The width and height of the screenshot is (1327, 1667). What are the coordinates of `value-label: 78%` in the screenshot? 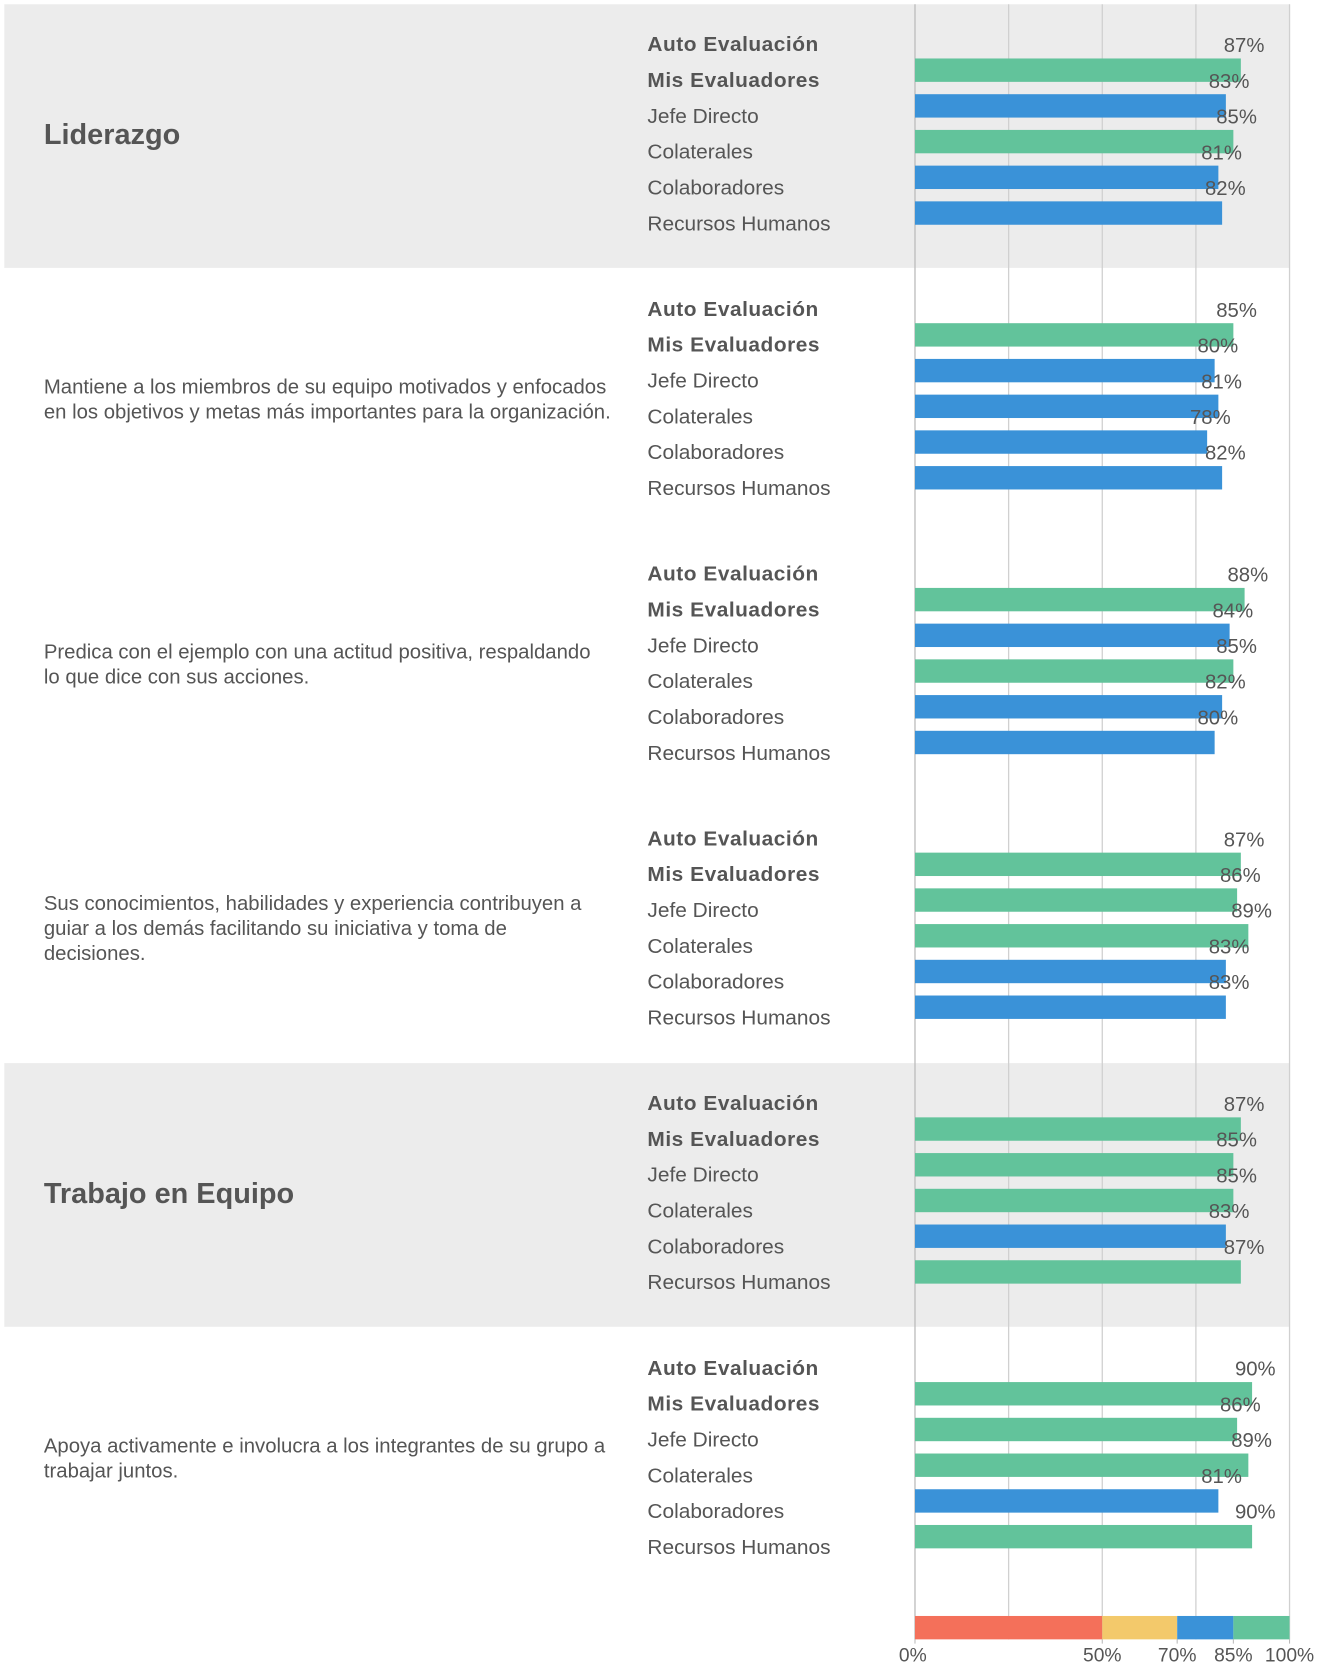 It's located at (1210, 418).